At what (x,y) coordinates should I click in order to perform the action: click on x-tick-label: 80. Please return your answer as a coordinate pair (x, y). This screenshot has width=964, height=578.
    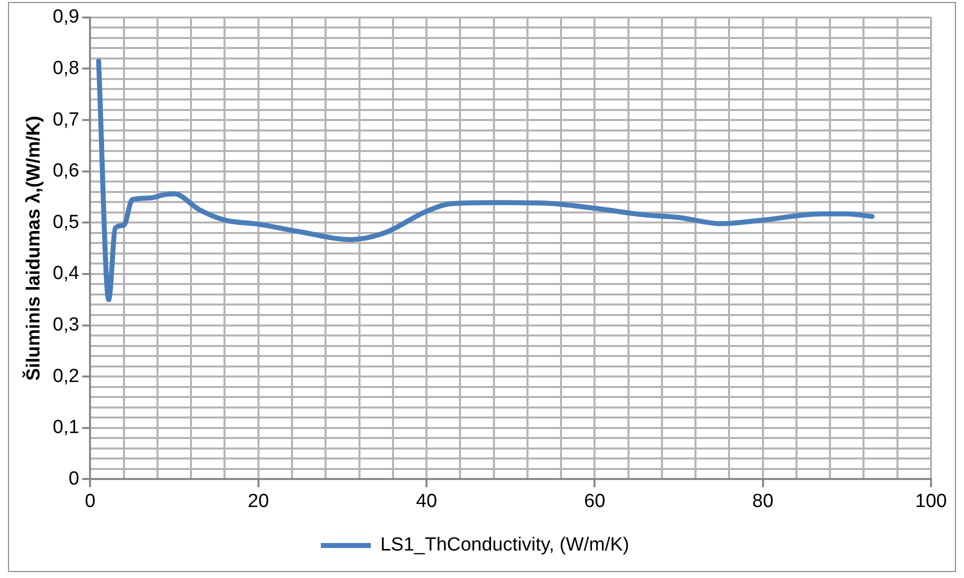
    Looking at the image, I should click on (763, 501).